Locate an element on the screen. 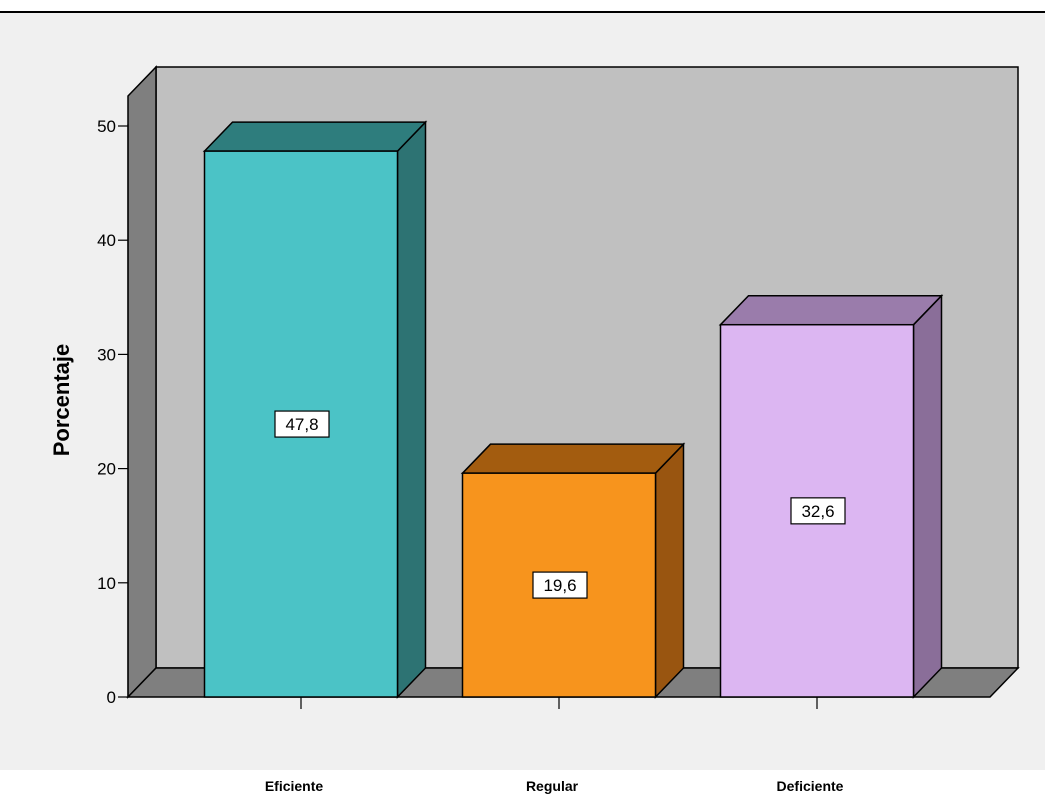 This screenshot has width=1045, height=798. data-label: 32,6 is located at coordinates (817, 511).